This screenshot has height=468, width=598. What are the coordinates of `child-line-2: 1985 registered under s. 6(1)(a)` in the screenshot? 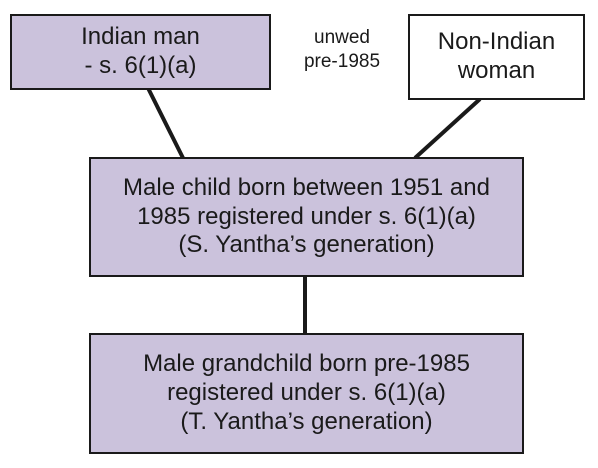 It's located at (306, 216).